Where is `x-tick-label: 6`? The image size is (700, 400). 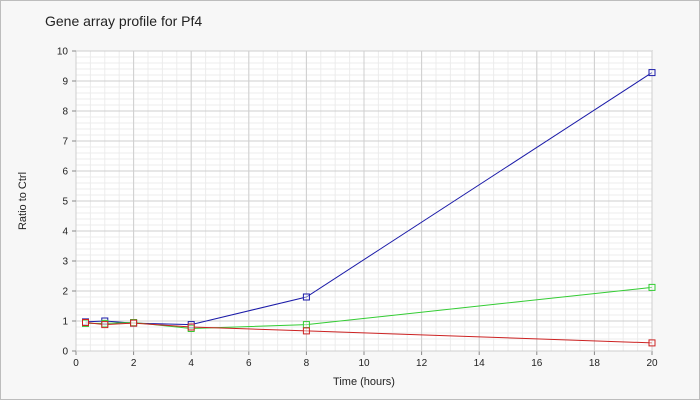 x-tick-label: 6 is located at coordinates (249, 363).